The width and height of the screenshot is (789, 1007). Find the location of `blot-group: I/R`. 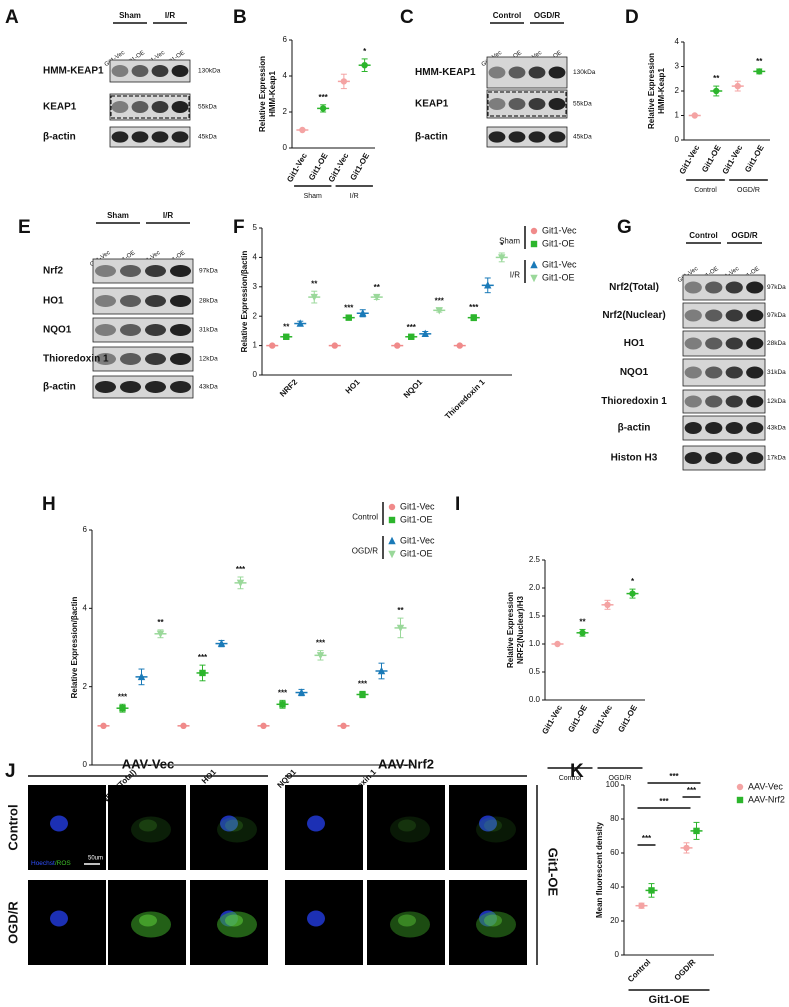

blot-group: I/R is located at coordinates (170, 15).